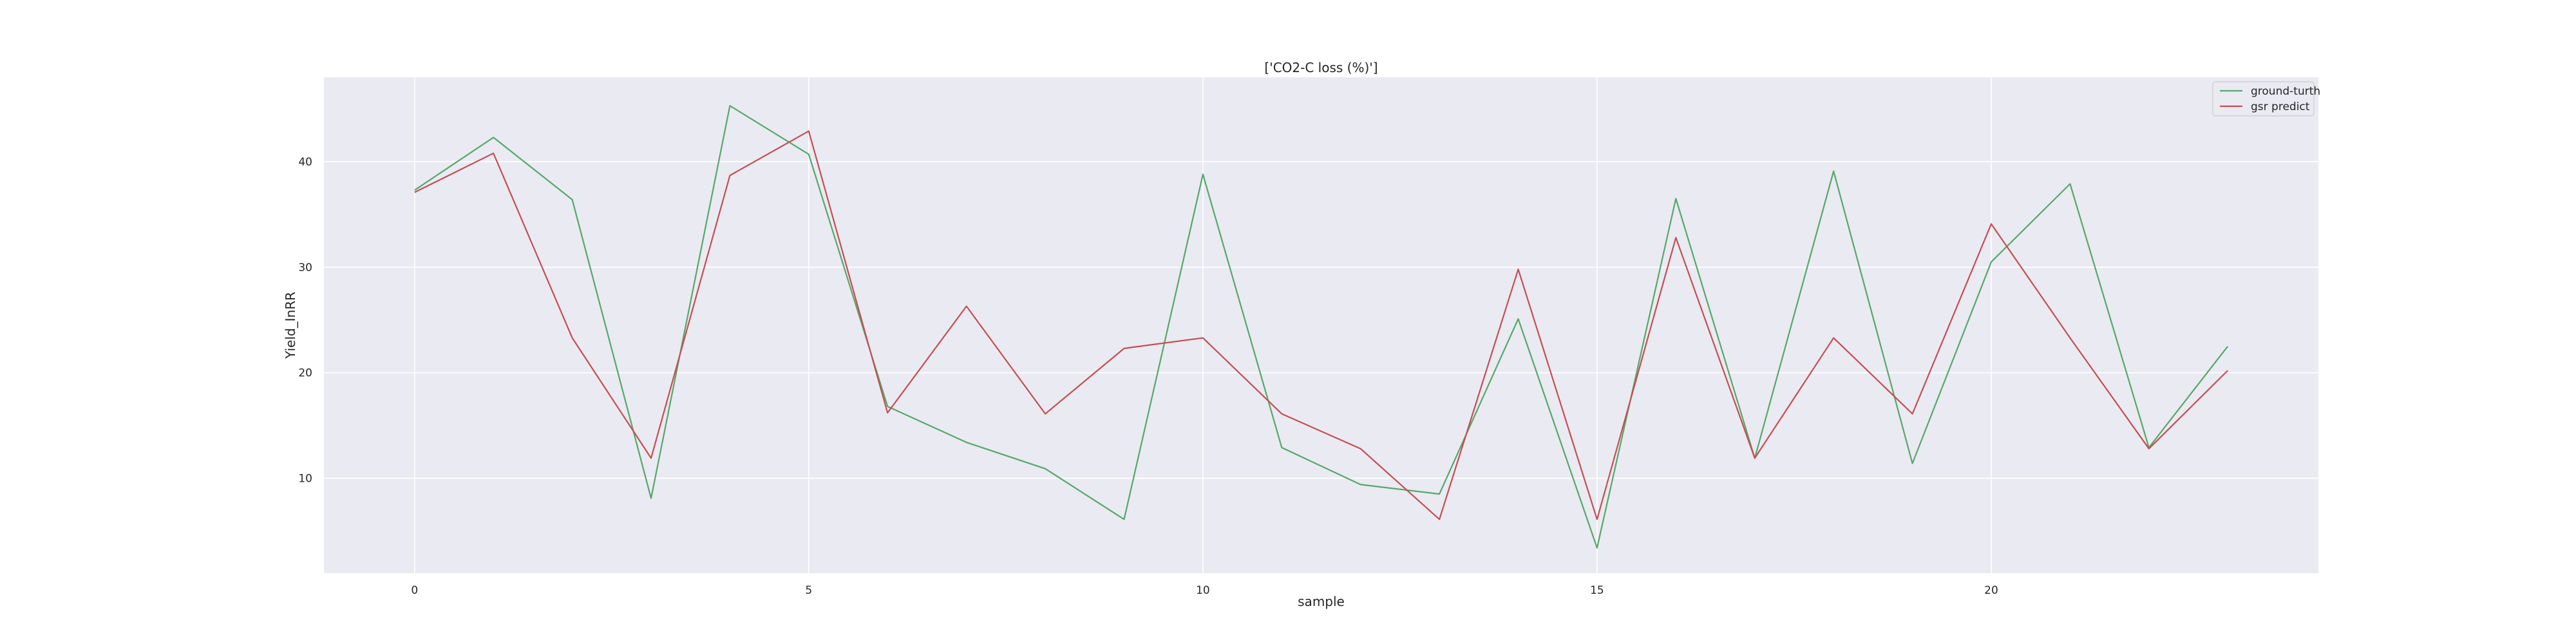 The image size is (2576, 644). I want to click on y-axis-label: Yield_InRR, so click(290, 326).